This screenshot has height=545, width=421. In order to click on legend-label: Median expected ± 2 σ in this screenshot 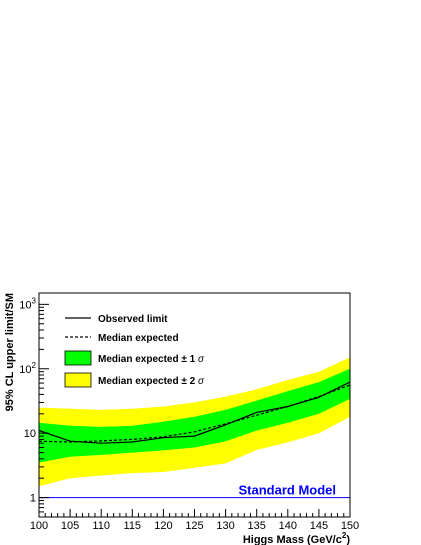, I will do `click(151, 381)`.